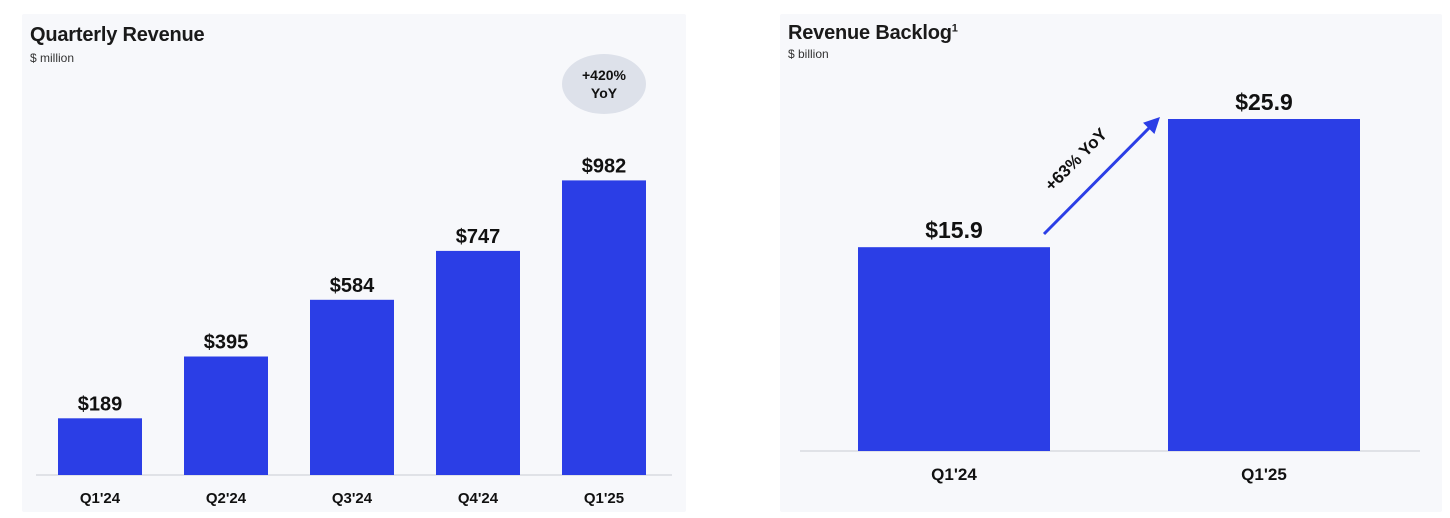  What do you see at coordinates (100, 404) in the screenshot?
I see `data-label: $189` at bounding box center [100, 404].